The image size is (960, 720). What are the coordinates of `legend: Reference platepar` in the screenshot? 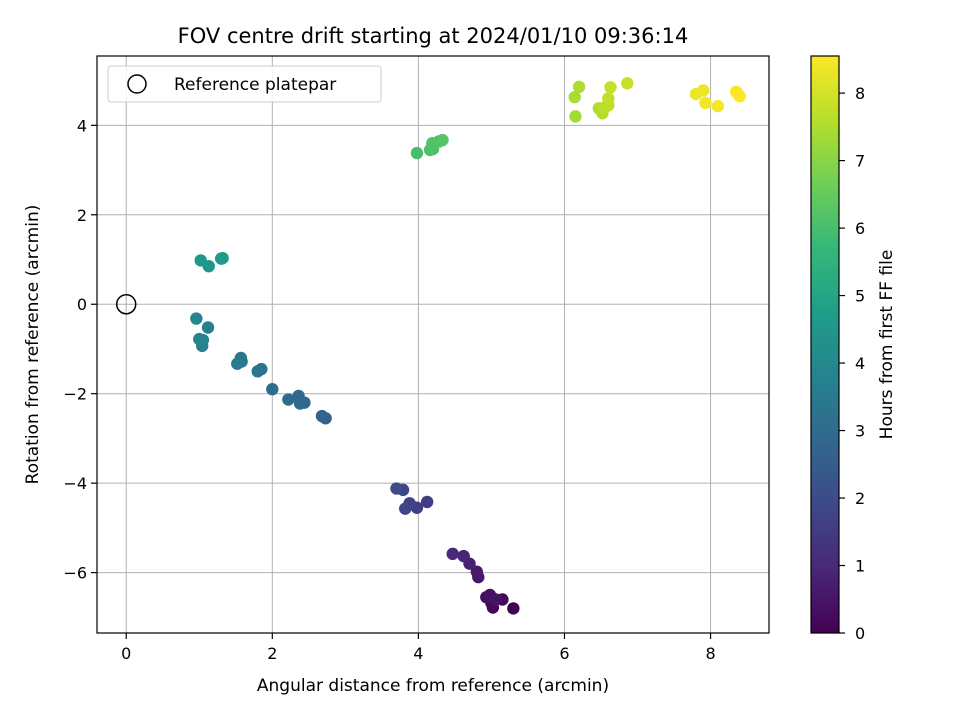 It's located at (244, 84).